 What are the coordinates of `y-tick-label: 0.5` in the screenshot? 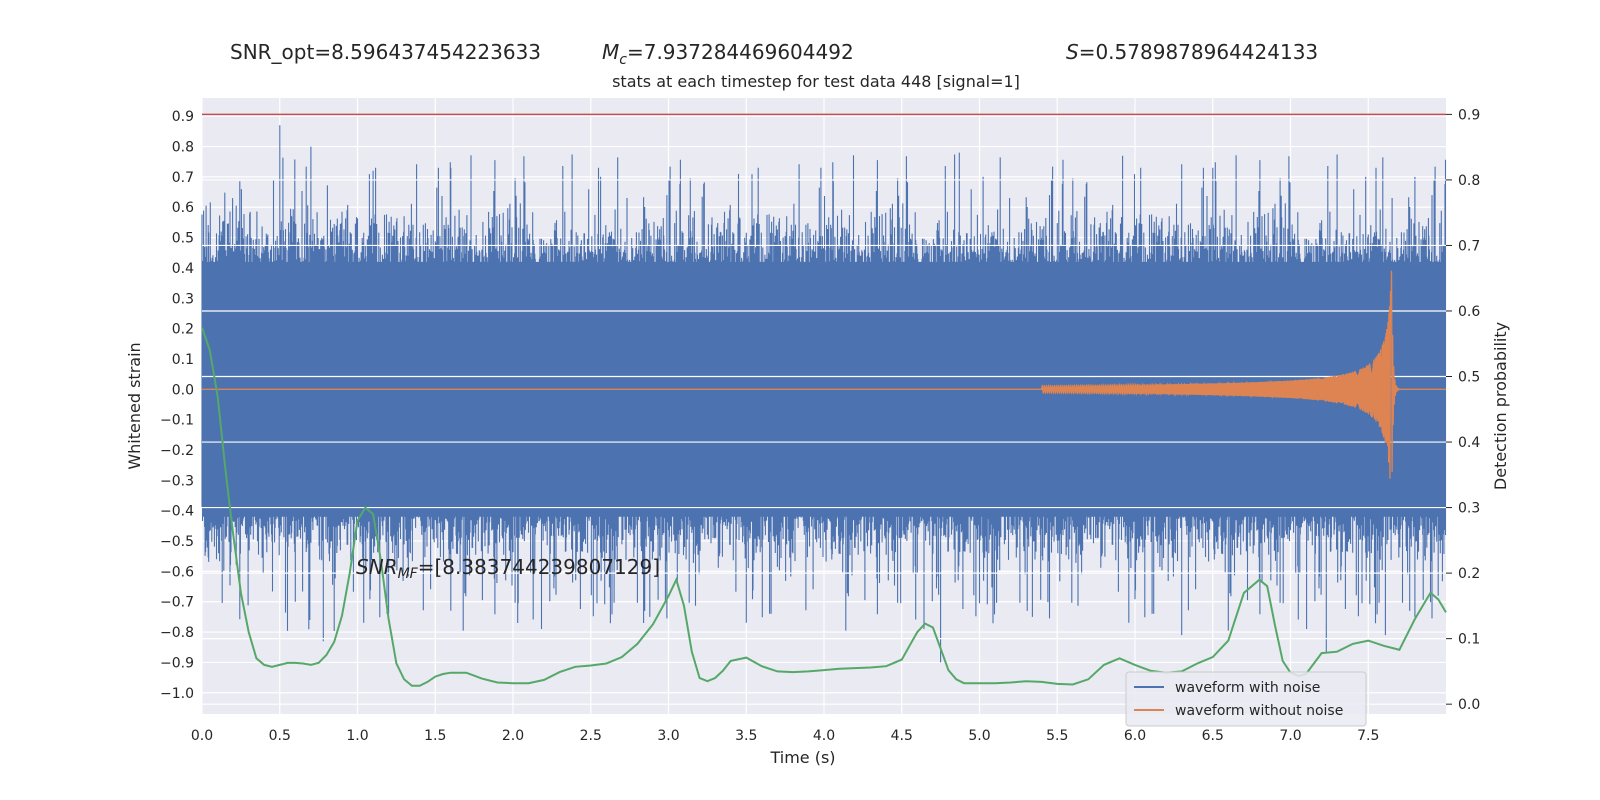 It's located at (183, 239).